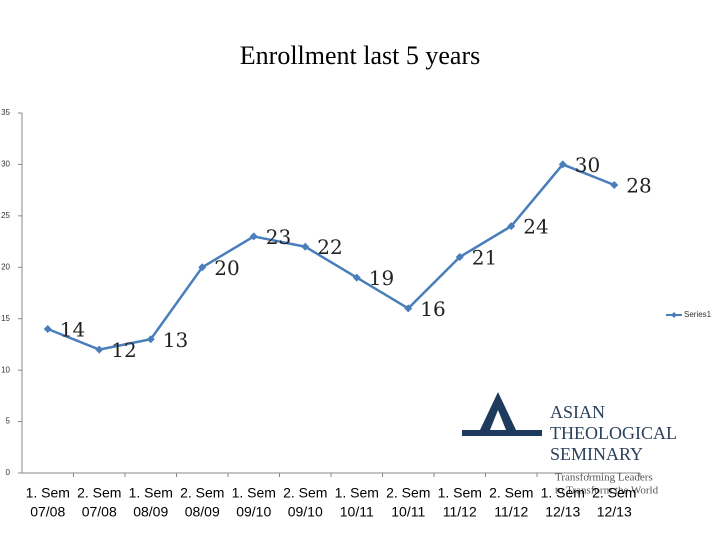  Describe the element at coordinates (5, 215) in the screenshot. I see `y-tick-label: 25` at that location.